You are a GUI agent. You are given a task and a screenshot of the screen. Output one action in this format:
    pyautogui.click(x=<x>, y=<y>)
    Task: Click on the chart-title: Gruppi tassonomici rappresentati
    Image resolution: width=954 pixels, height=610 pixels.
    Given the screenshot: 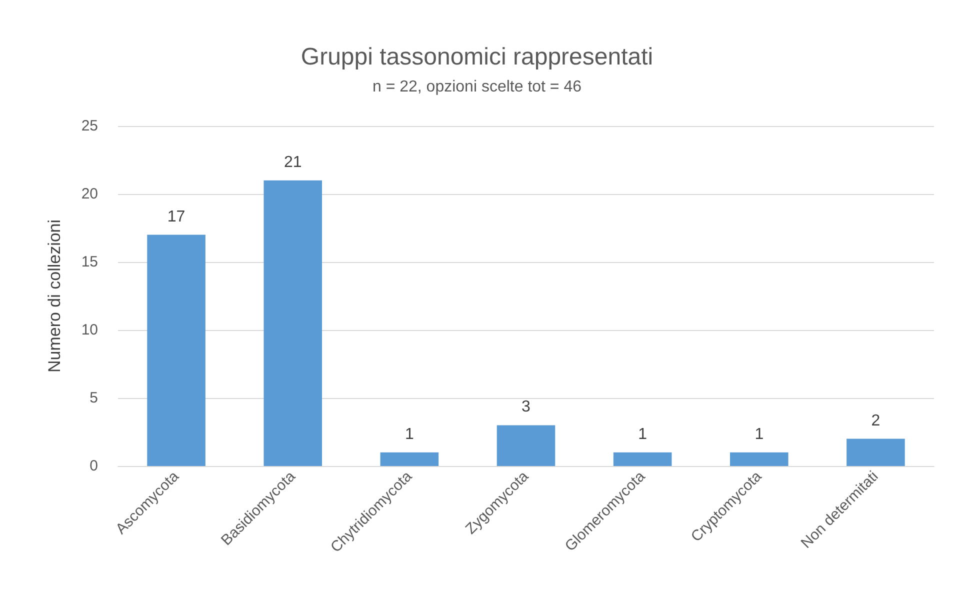 What is the action you would take?
    pyautogui.click(x=477, y=57)
    